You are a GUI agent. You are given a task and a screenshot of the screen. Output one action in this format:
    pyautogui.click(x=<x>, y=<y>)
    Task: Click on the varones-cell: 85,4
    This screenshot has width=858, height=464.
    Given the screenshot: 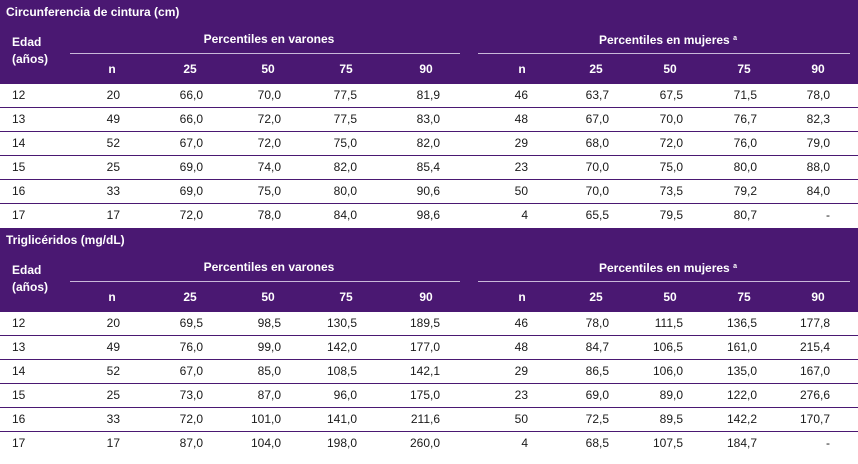 What is the action you would take?
    pyautogui.click(x=428, y=167)
    